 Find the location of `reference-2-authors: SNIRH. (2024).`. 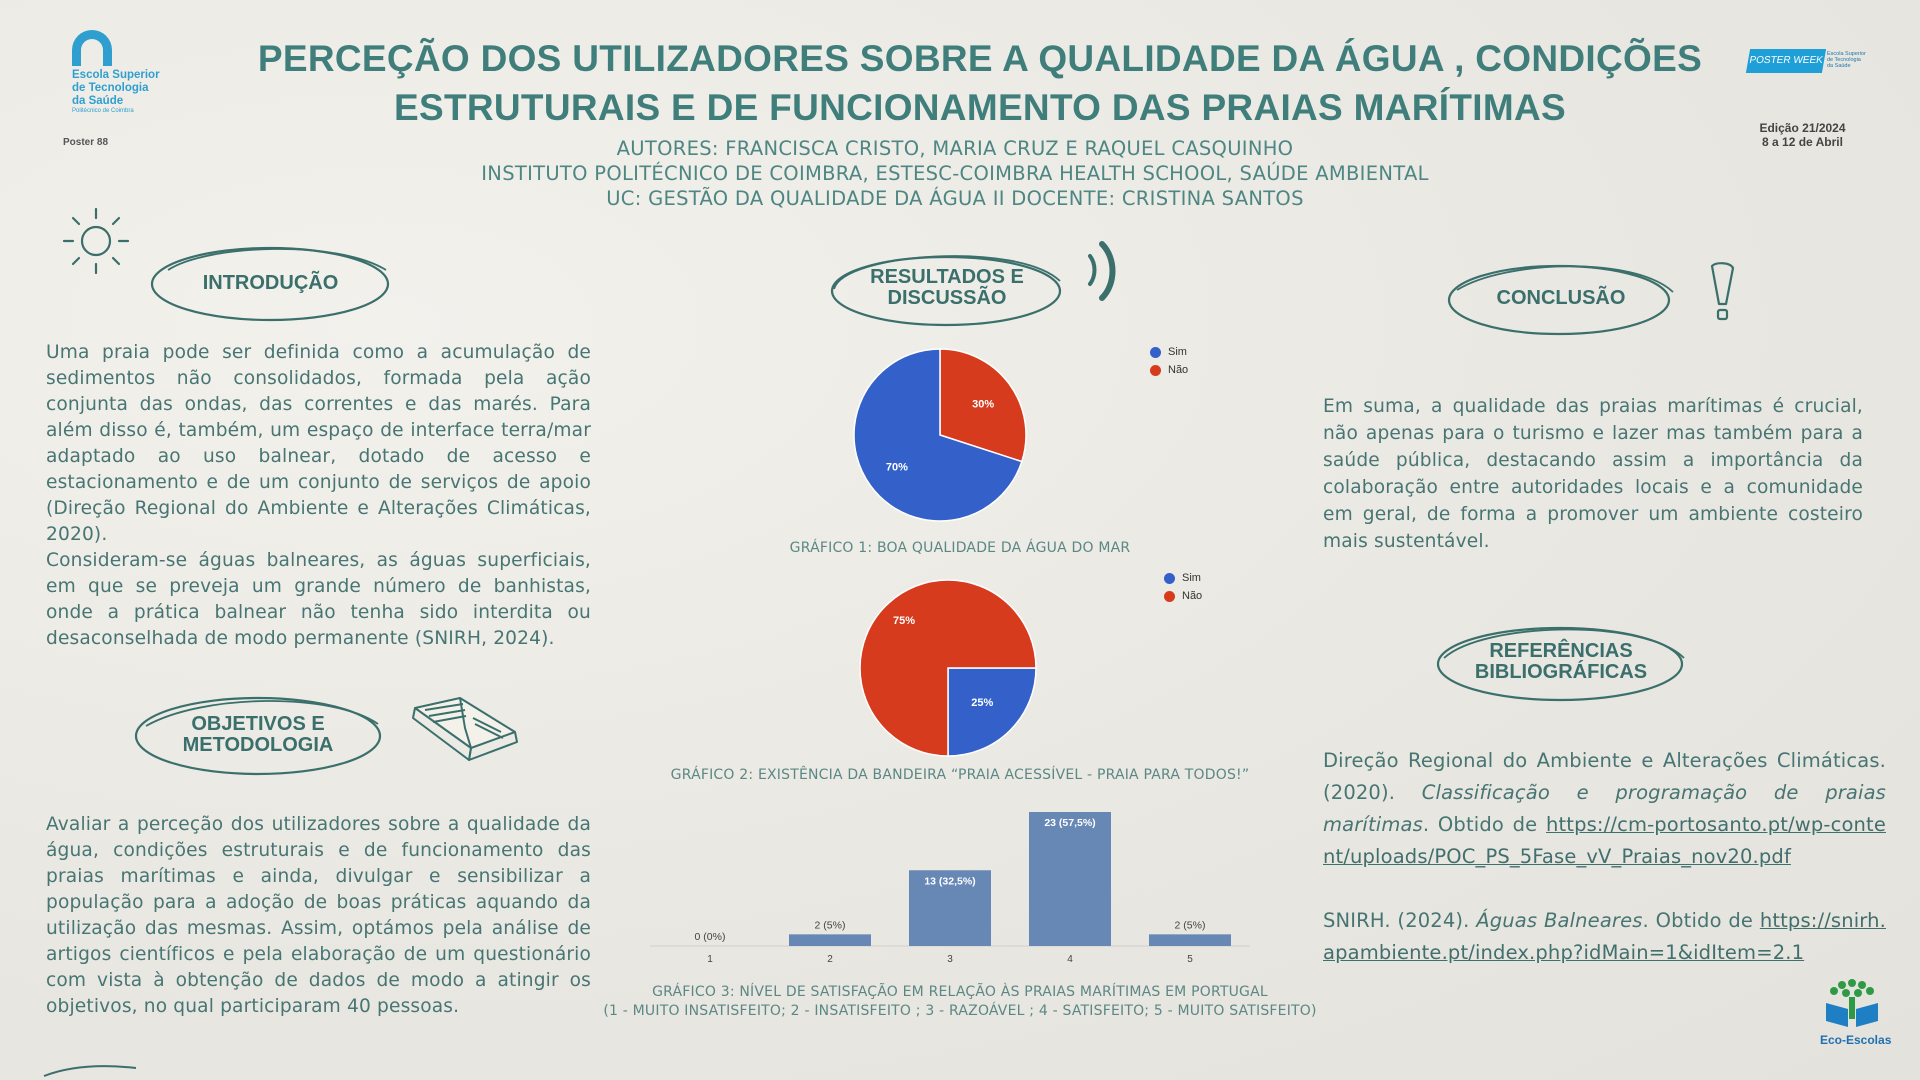

reference-2-authors: SNIRH. (2024). is located at coordinates (1400, 920).